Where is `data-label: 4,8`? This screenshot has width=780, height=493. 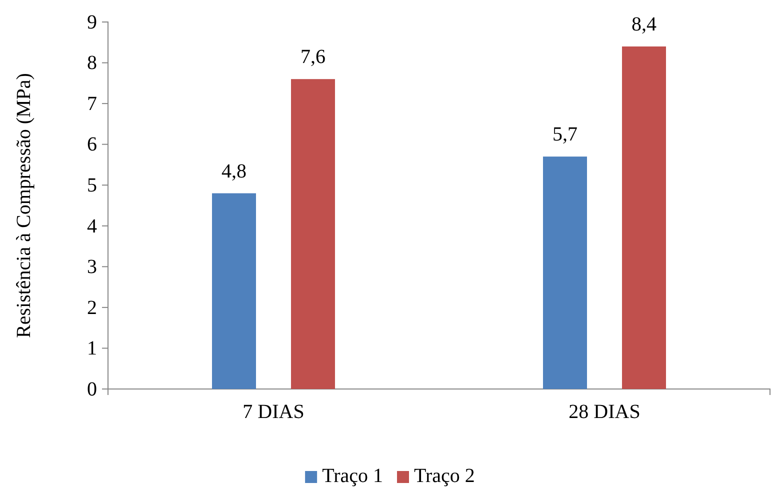 data-label: 4,8 is located at coordinates (234, 171).